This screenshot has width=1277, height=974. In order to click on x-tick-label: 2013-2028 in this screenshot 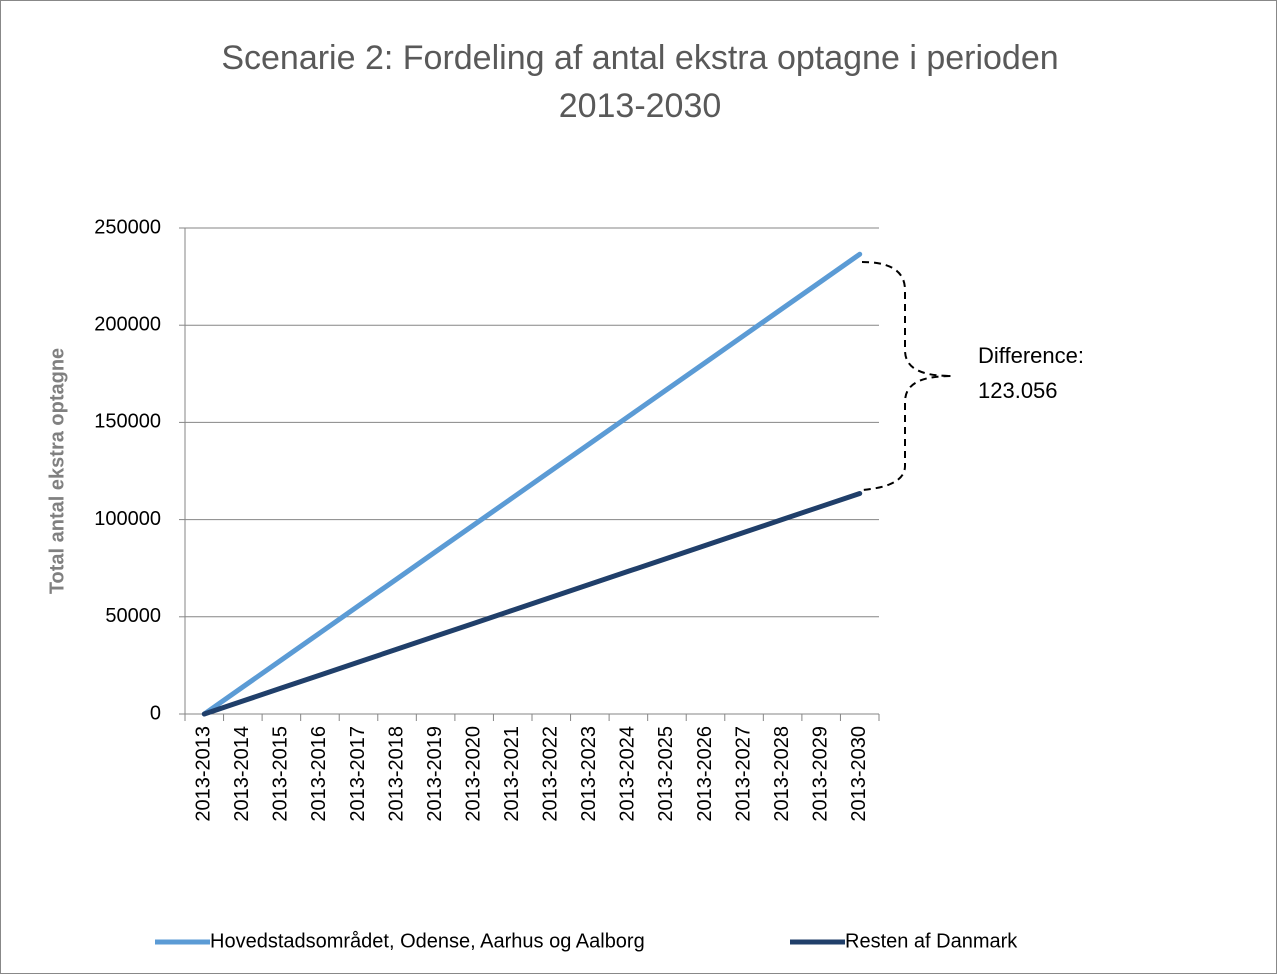, I will do `click(782, 774)`.